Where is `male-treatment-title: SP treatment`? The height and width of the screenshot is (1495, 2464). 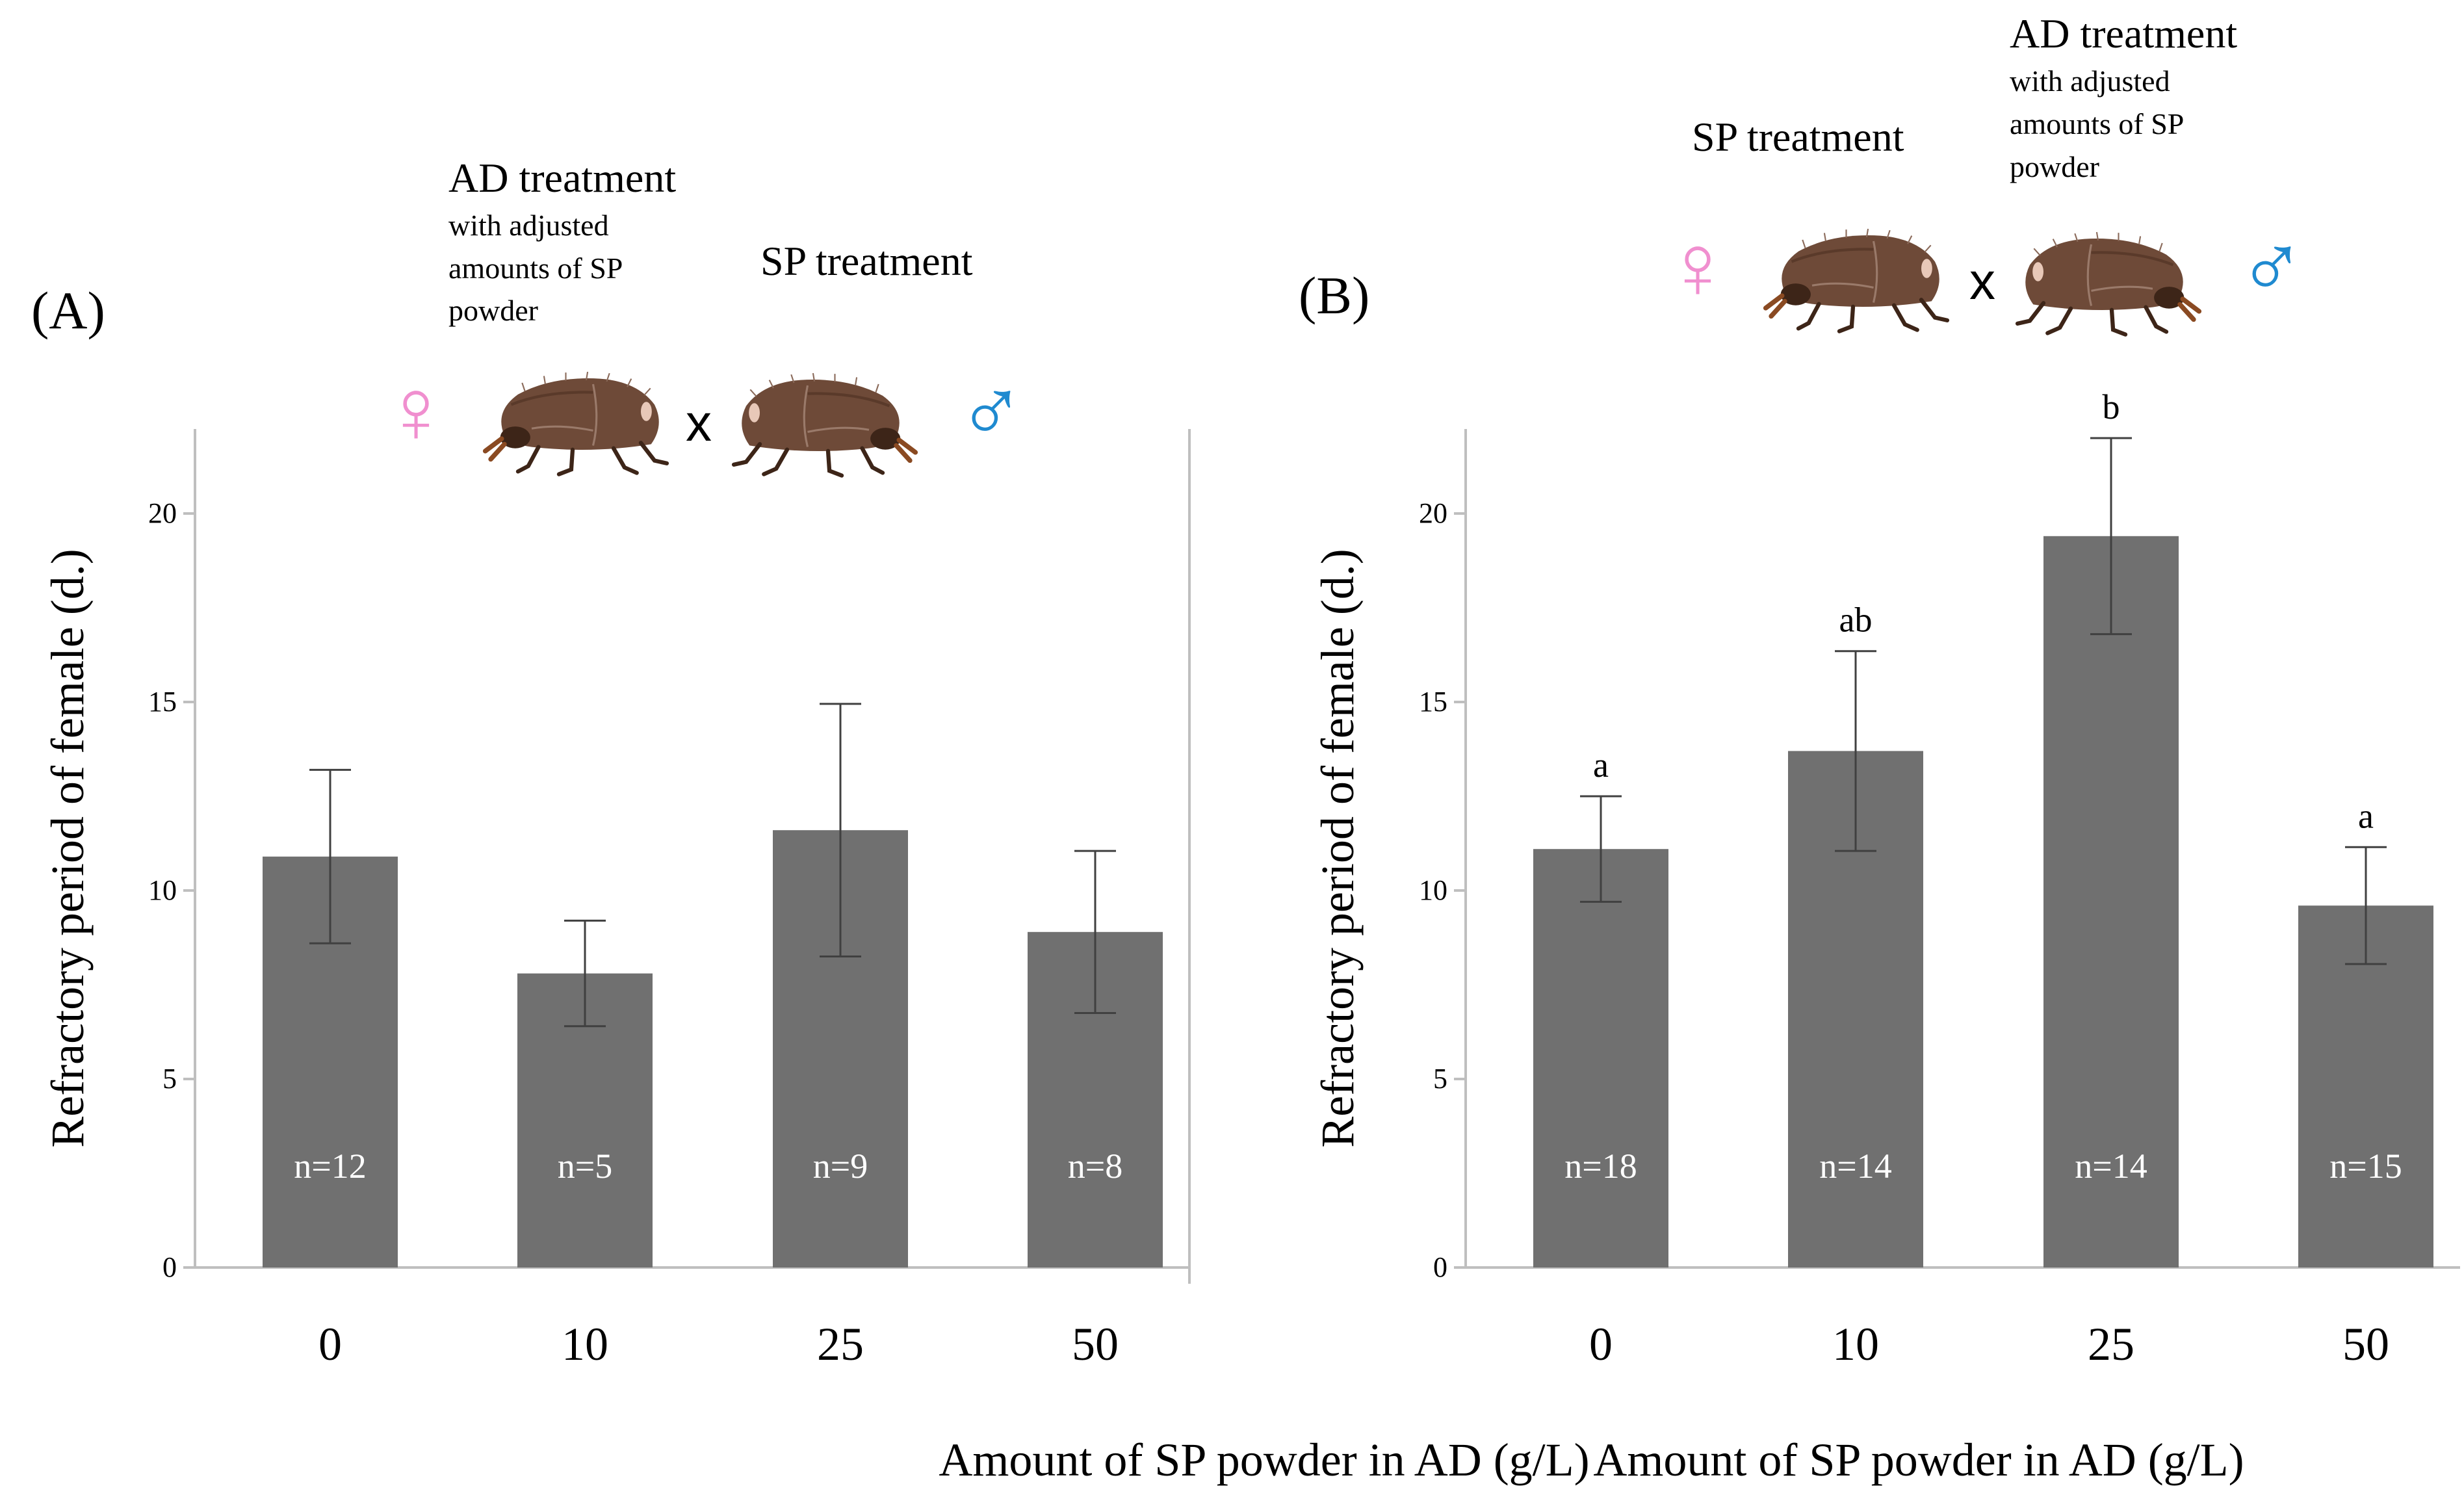 male-treatment-title: SP treatment is located at coordinates (866, 261).